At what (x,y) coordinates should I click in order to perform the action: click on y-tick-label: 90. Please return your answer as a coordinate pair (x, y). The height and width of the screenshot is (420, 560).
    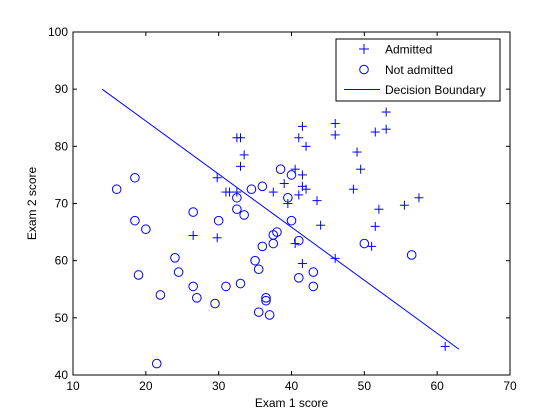
    Looking at the image, I should click on (62, 89).